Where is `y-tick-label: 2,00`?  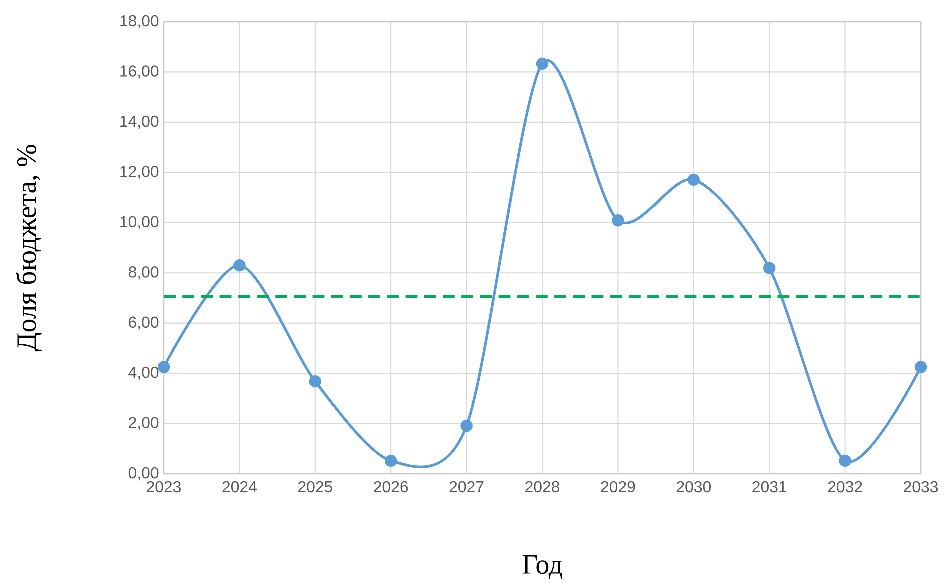
y-tick-label: 2,00 is located at coordinates (144, 423).